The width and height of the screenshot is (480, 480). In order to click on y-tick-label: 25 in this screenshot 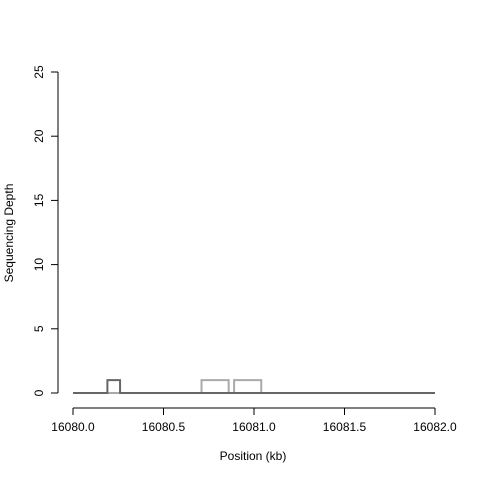, I will do `click(39, 72)`.